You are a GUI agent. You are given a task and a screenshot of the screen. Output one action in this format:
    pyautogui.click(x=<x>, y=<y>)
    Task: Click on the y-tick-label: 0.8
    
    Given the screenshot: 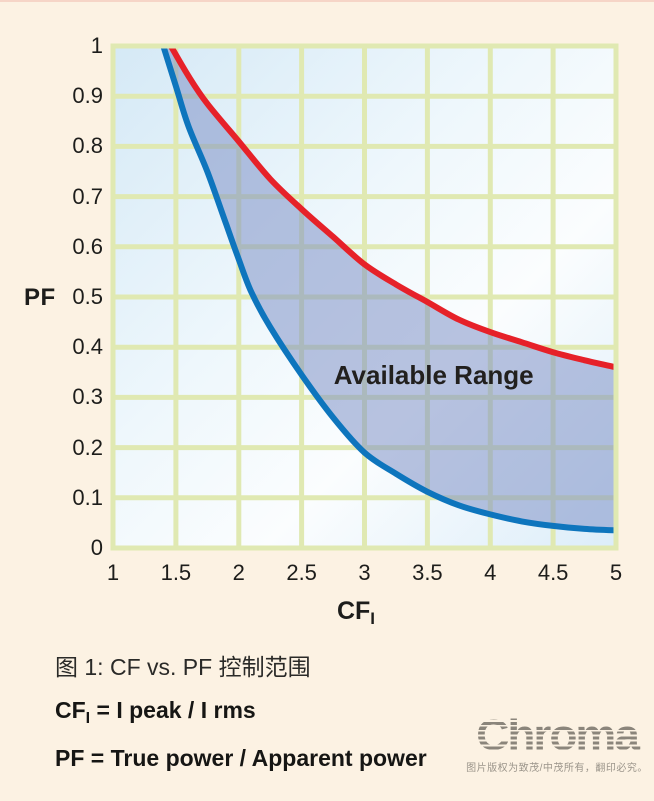 What is the action you would take?
    pyautogui.click(x=87, y=146)
    